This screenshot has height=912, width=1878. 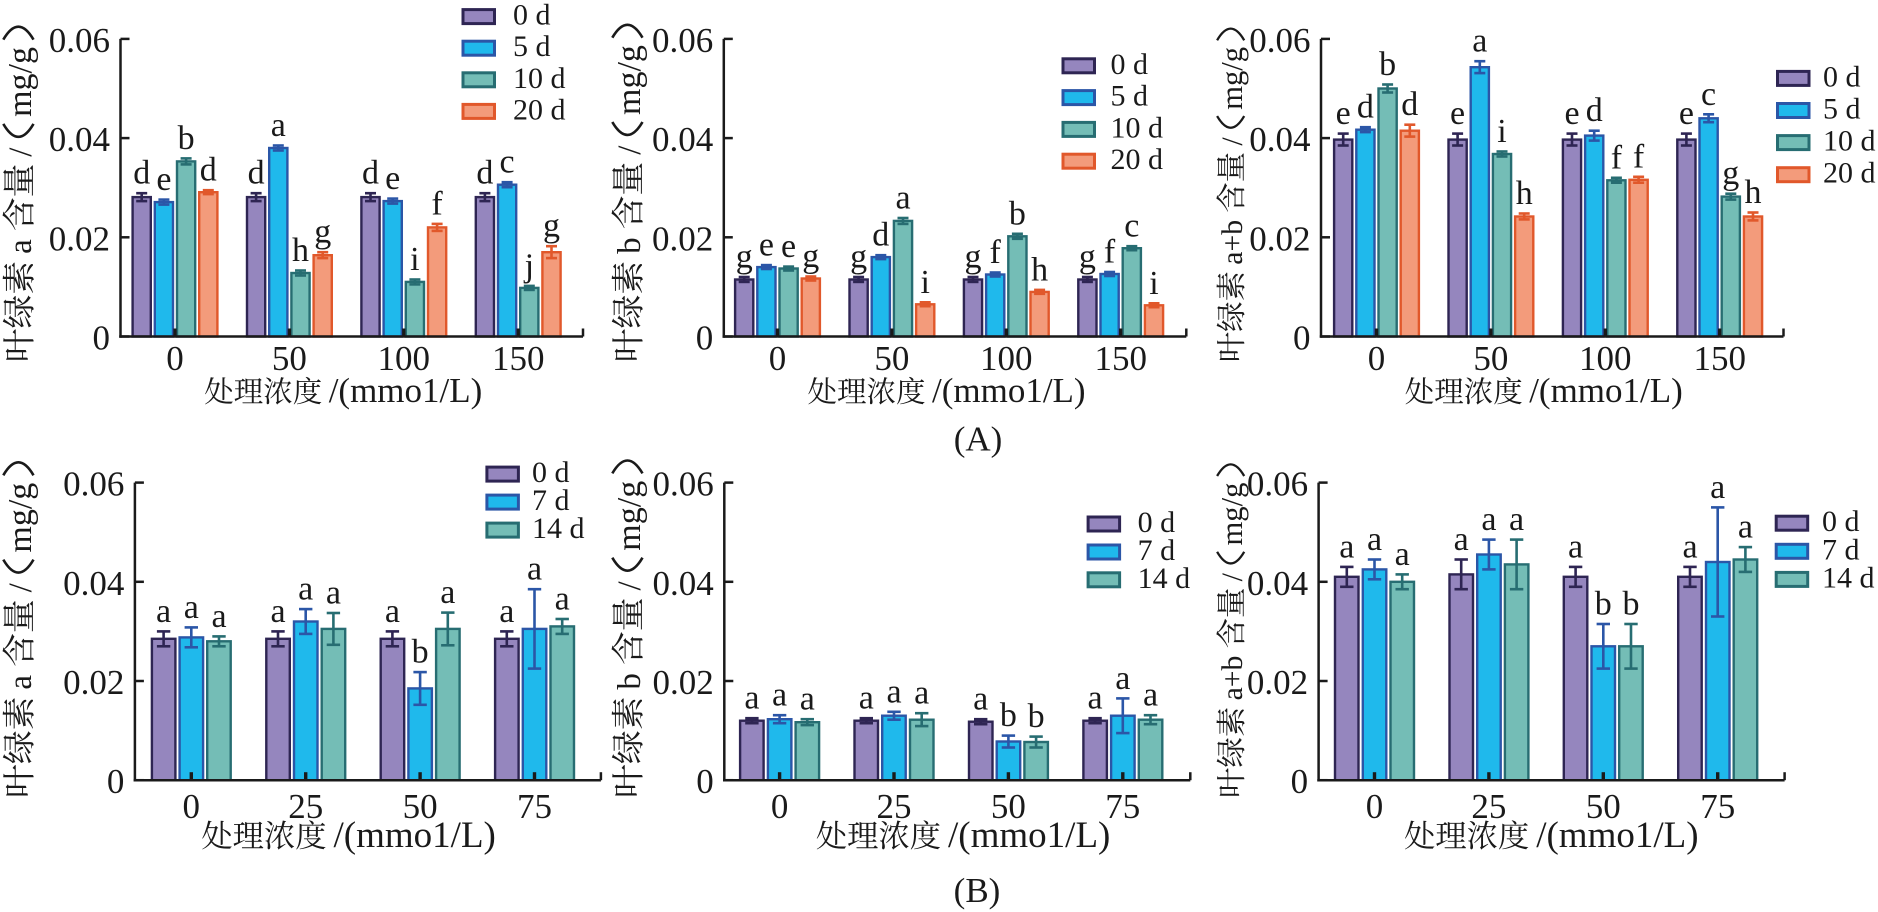 I want to click on svg-text: 5 d, so click(x=532, y=46).